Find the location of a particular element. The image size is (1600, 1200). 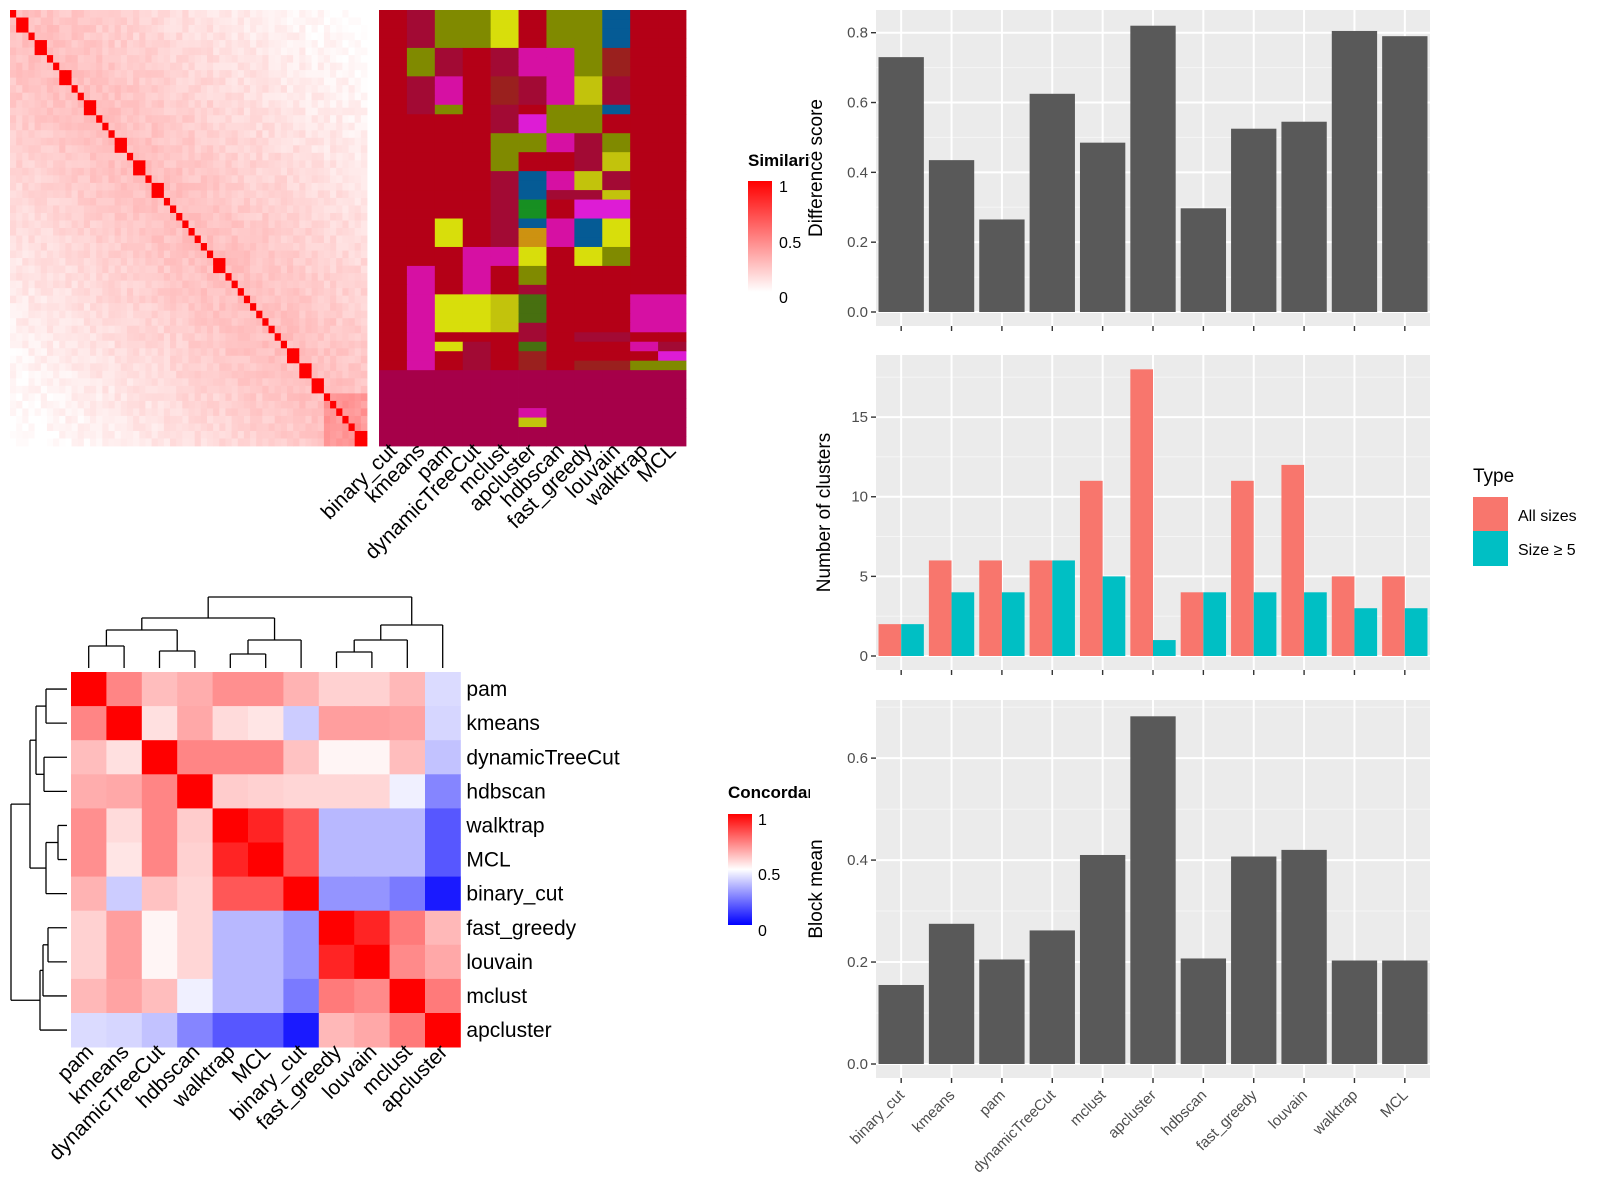

y-tick-label: 0.2 is located at coordinates (857, 242).